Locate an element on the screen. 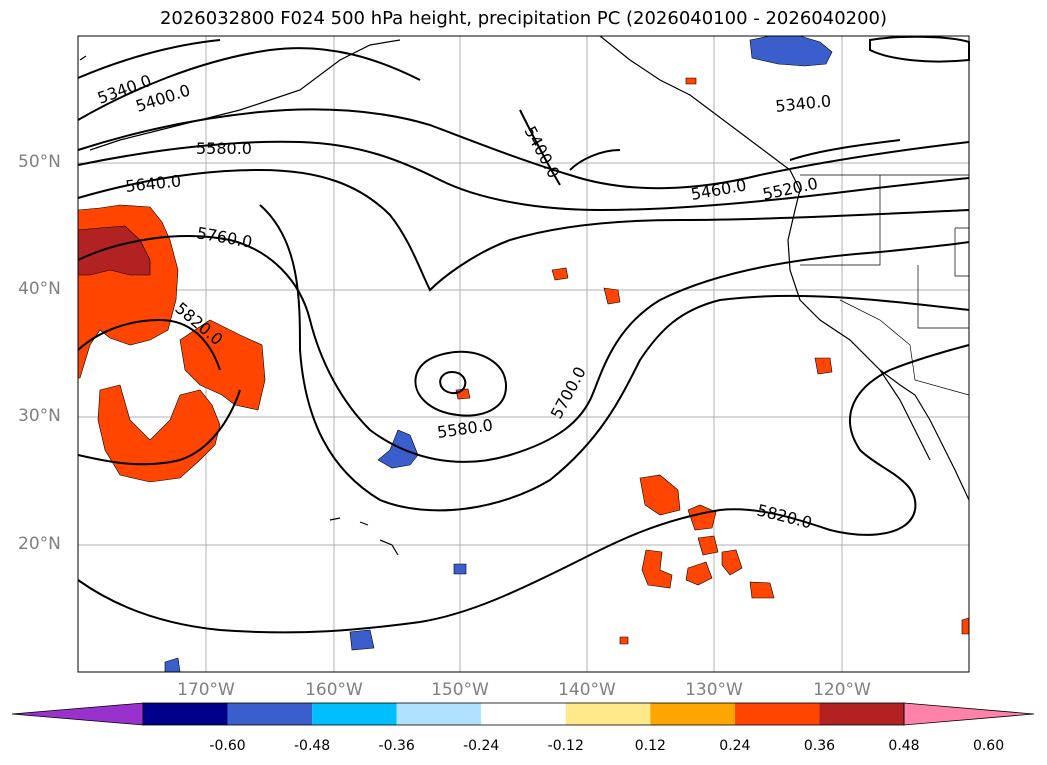  colorbar-tick-label: 0.36 is located at coordinates (819, 746).